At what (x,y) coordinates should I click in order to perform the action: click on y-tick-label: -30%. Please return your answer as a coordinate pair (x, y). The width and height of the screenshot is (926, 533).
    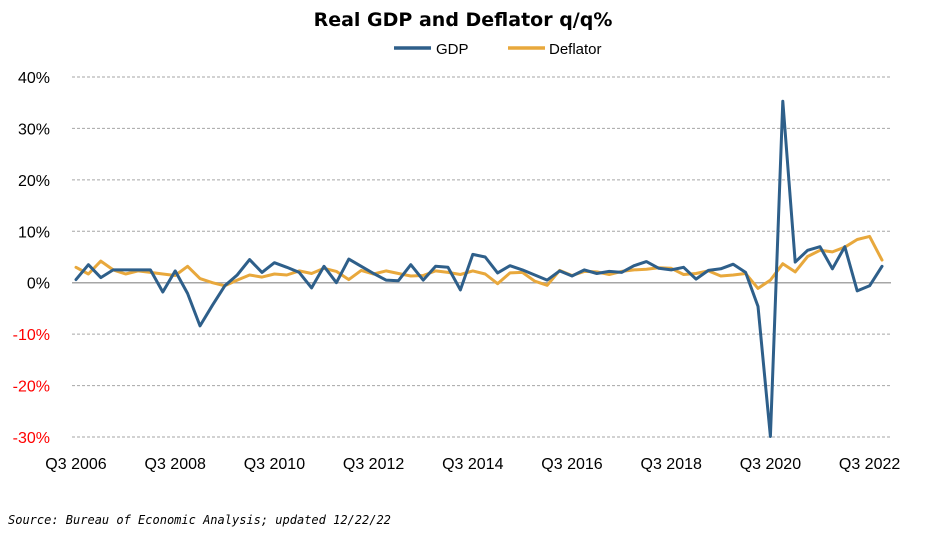
    Looking at the image, I should click on (31, 438).